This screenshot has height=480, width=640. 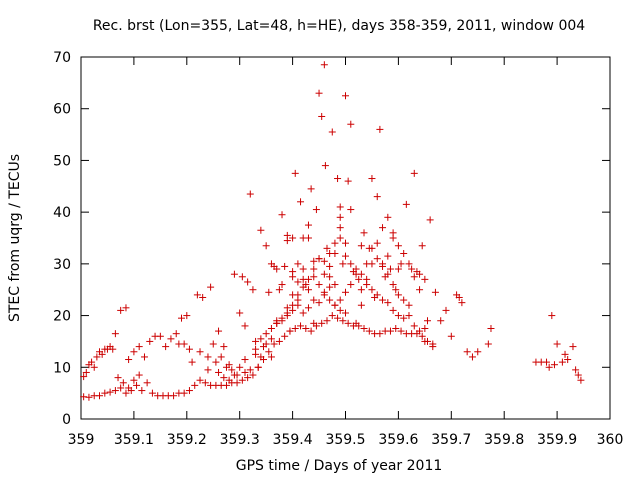 What do you see at coordinates (66, 420) in the screenshot?
I see `y-tick-label: 0` at bounding box center [66, 420].